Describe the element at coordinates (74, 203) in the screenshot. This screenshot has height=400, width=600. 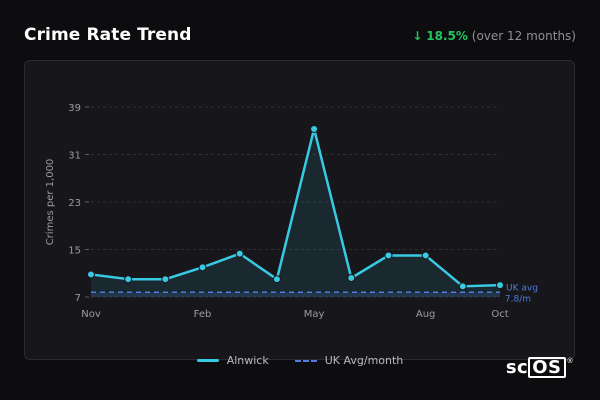
I see `y-tick-label: 23` at that location.